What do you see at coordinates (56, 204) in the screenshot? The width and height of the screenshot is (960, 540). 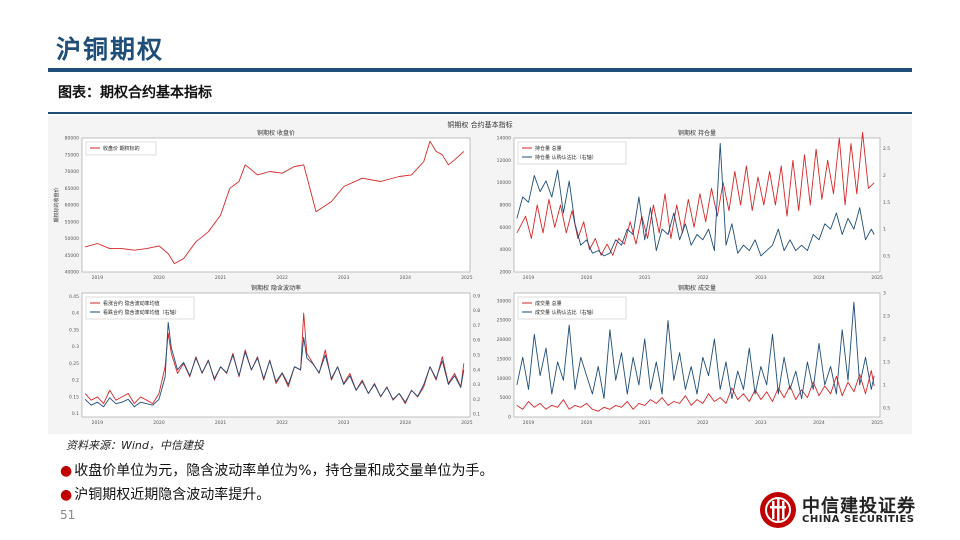 I see `panel-1-ylabel: 期权标的收盘价` at bounding box center [56, 204].